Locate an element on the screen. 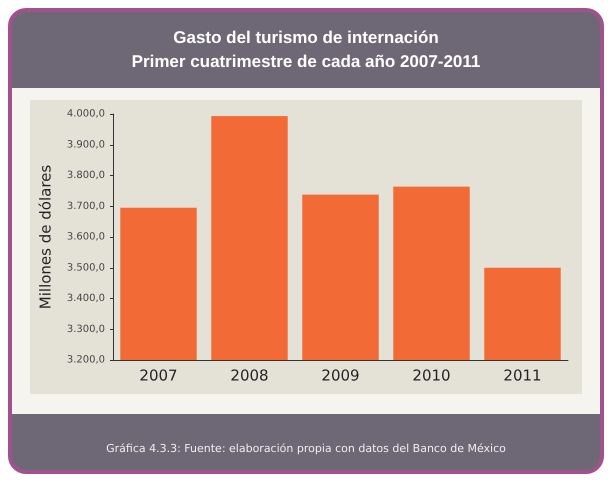 The width and height of the screenshot is (616, 485). chart-title: Gasto del turismo de internación Primer cuatrimestre de cada año 2007-2011 is located at coordinates (306, 50).